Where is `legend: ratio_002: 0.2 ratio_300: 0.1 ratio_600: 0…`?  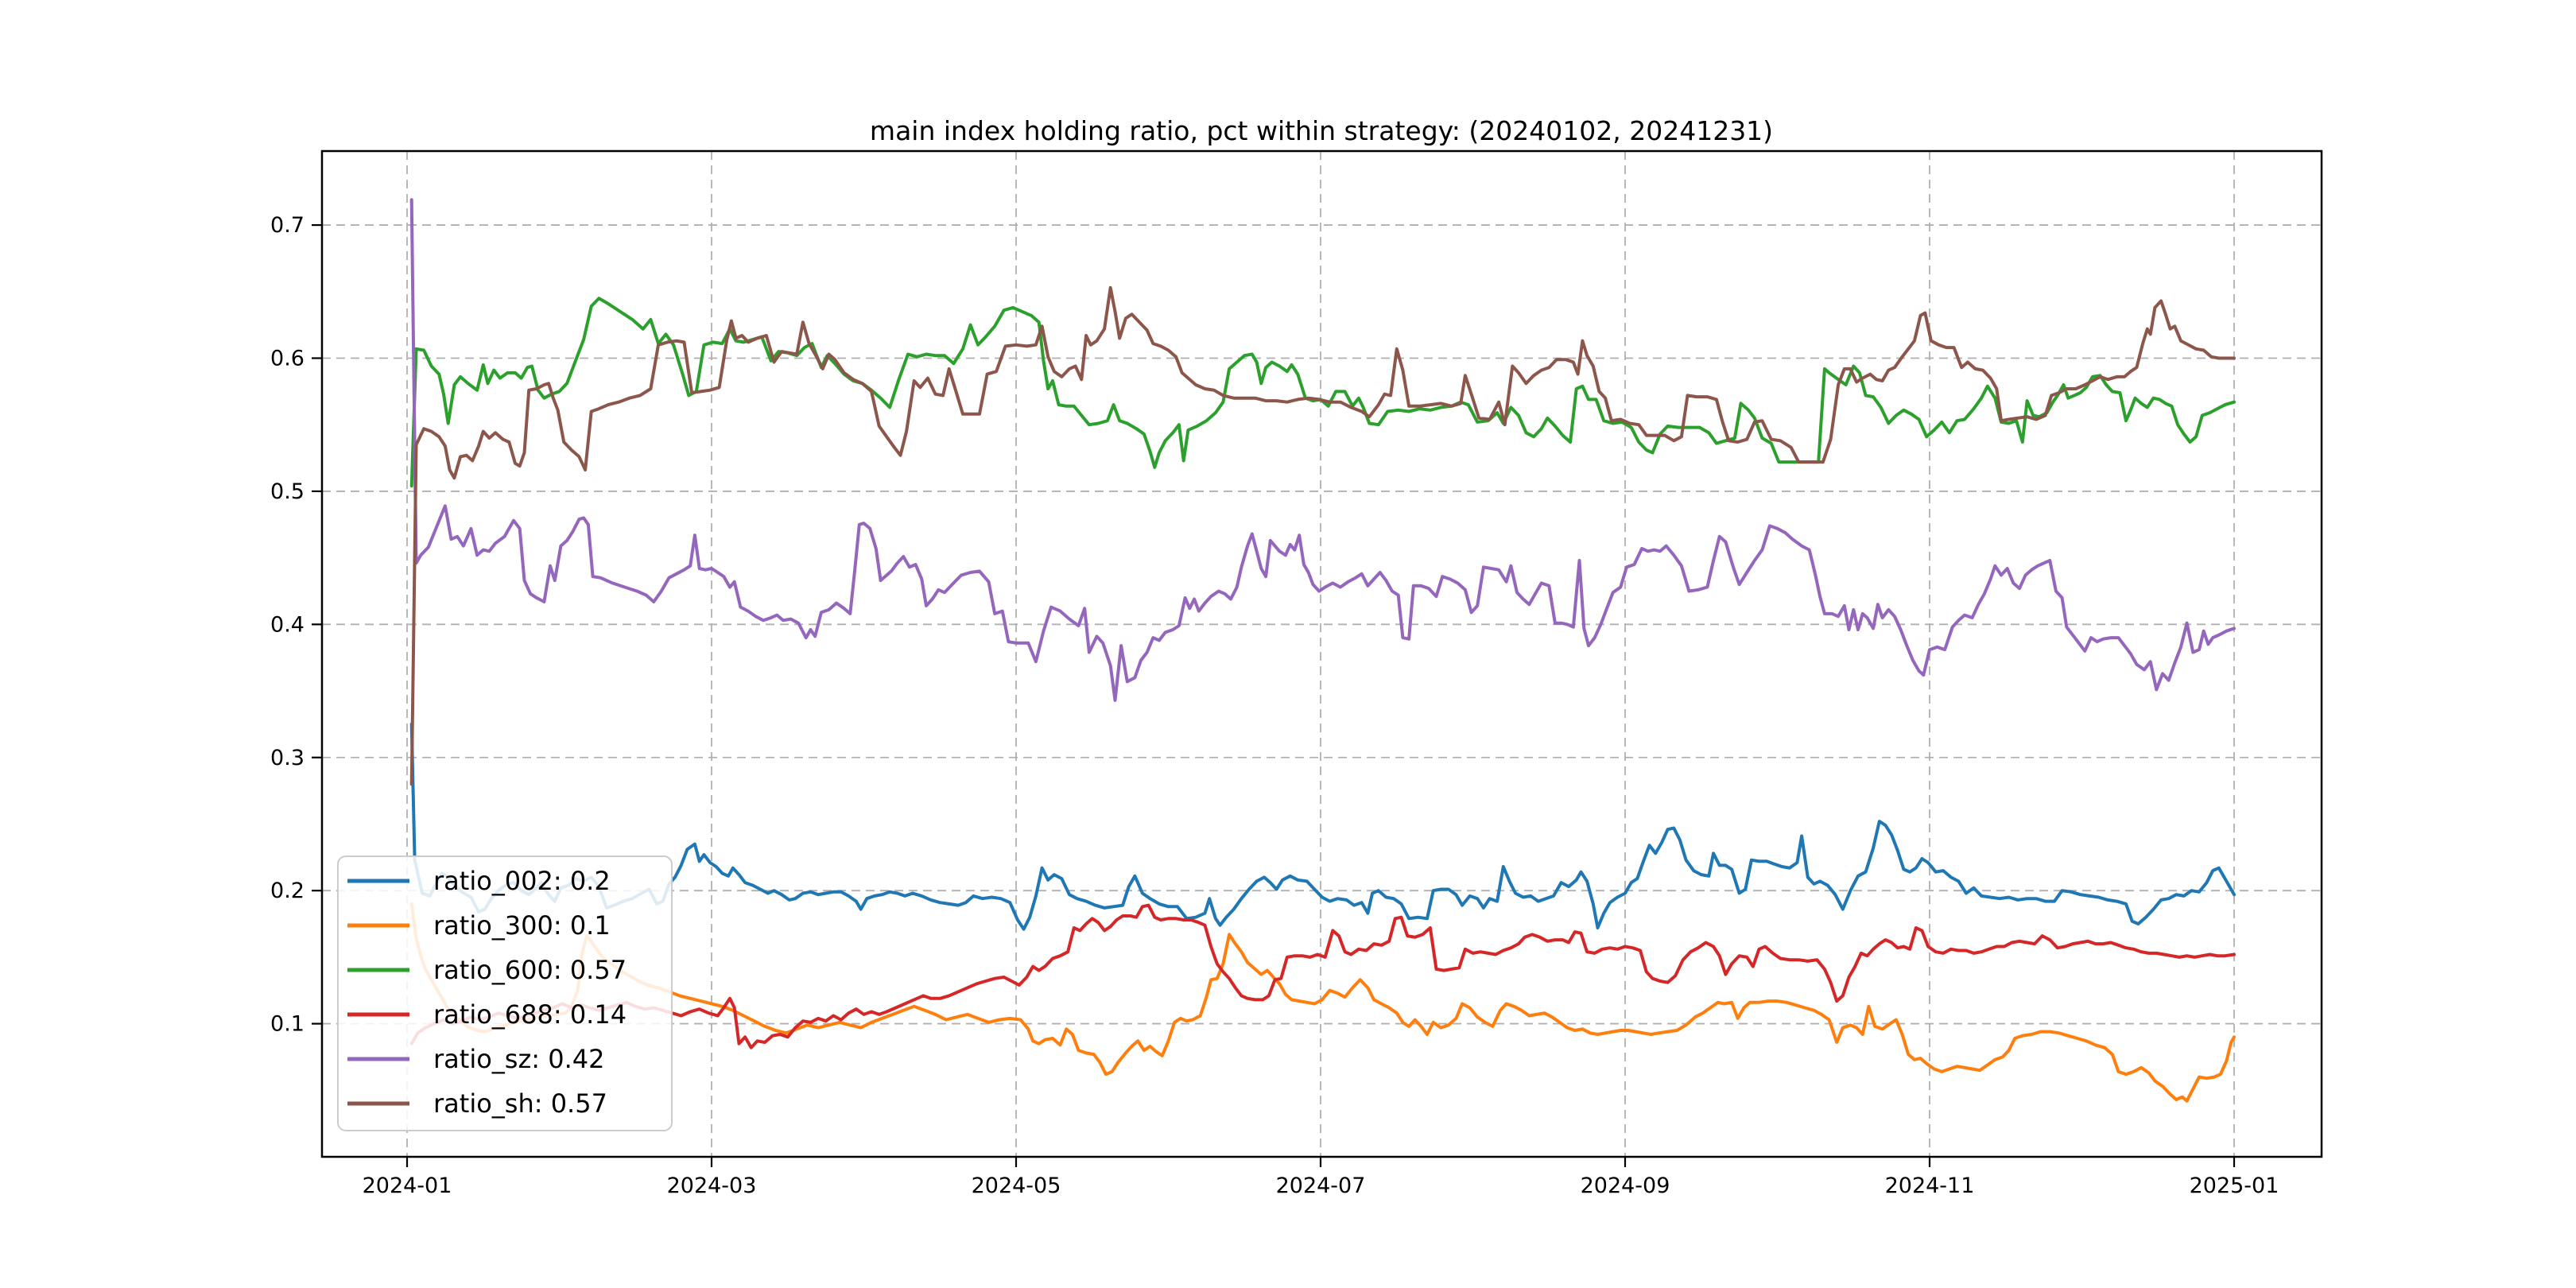 legend: ratio_002: 0.2 ratio_300: 0.1 ratio_600: 0… is located at coordinates (505, 993).